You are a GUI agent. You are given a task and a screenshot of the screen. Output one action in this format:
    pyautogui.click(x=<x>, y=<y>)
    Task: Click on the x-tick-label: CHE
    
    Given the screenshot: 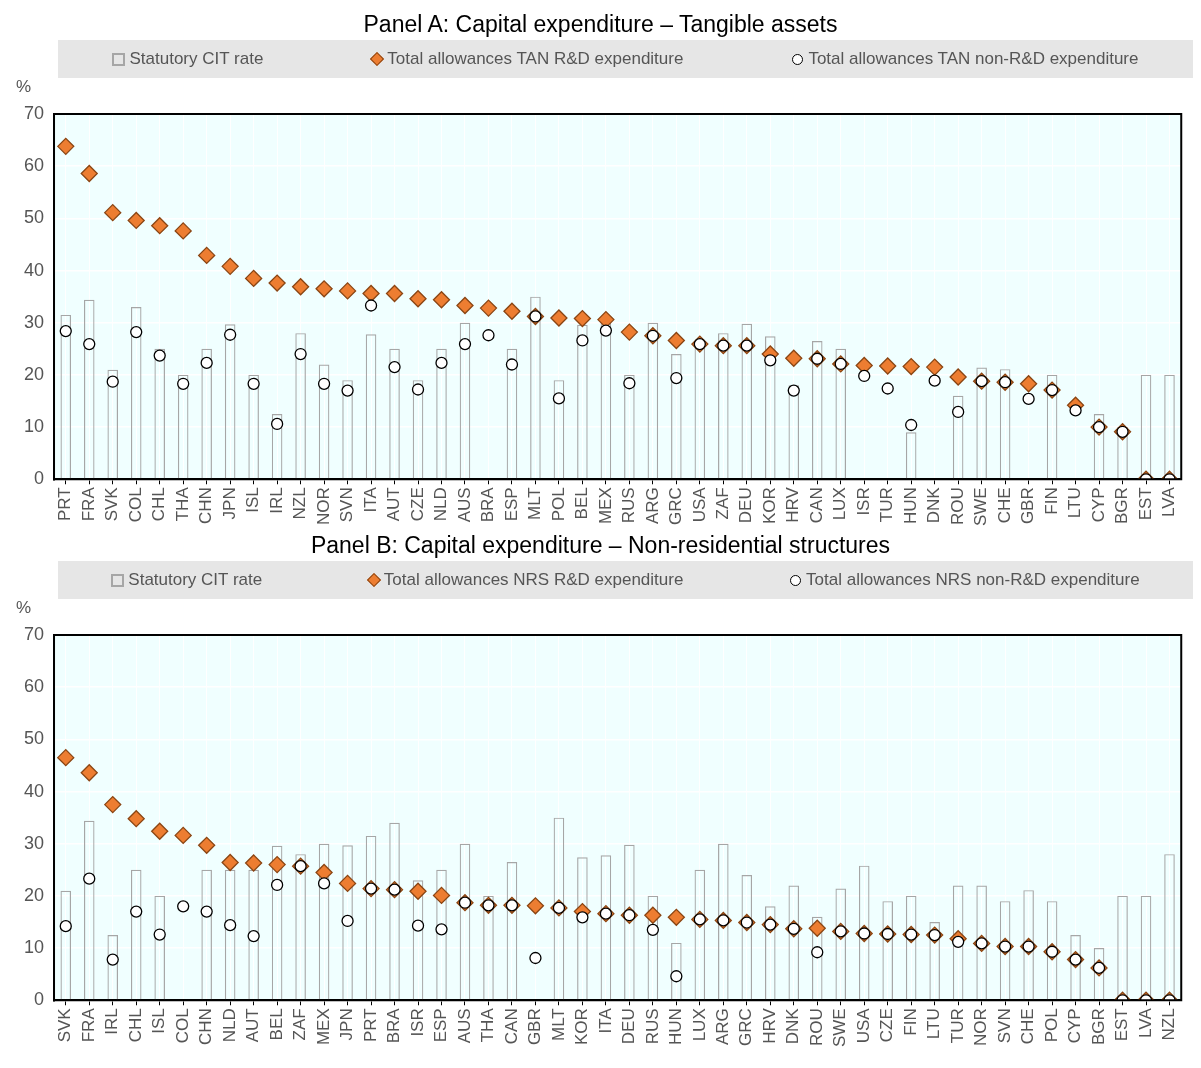 What is the action you would take?
    pyautogui.click(x=1028, y=1026)
    